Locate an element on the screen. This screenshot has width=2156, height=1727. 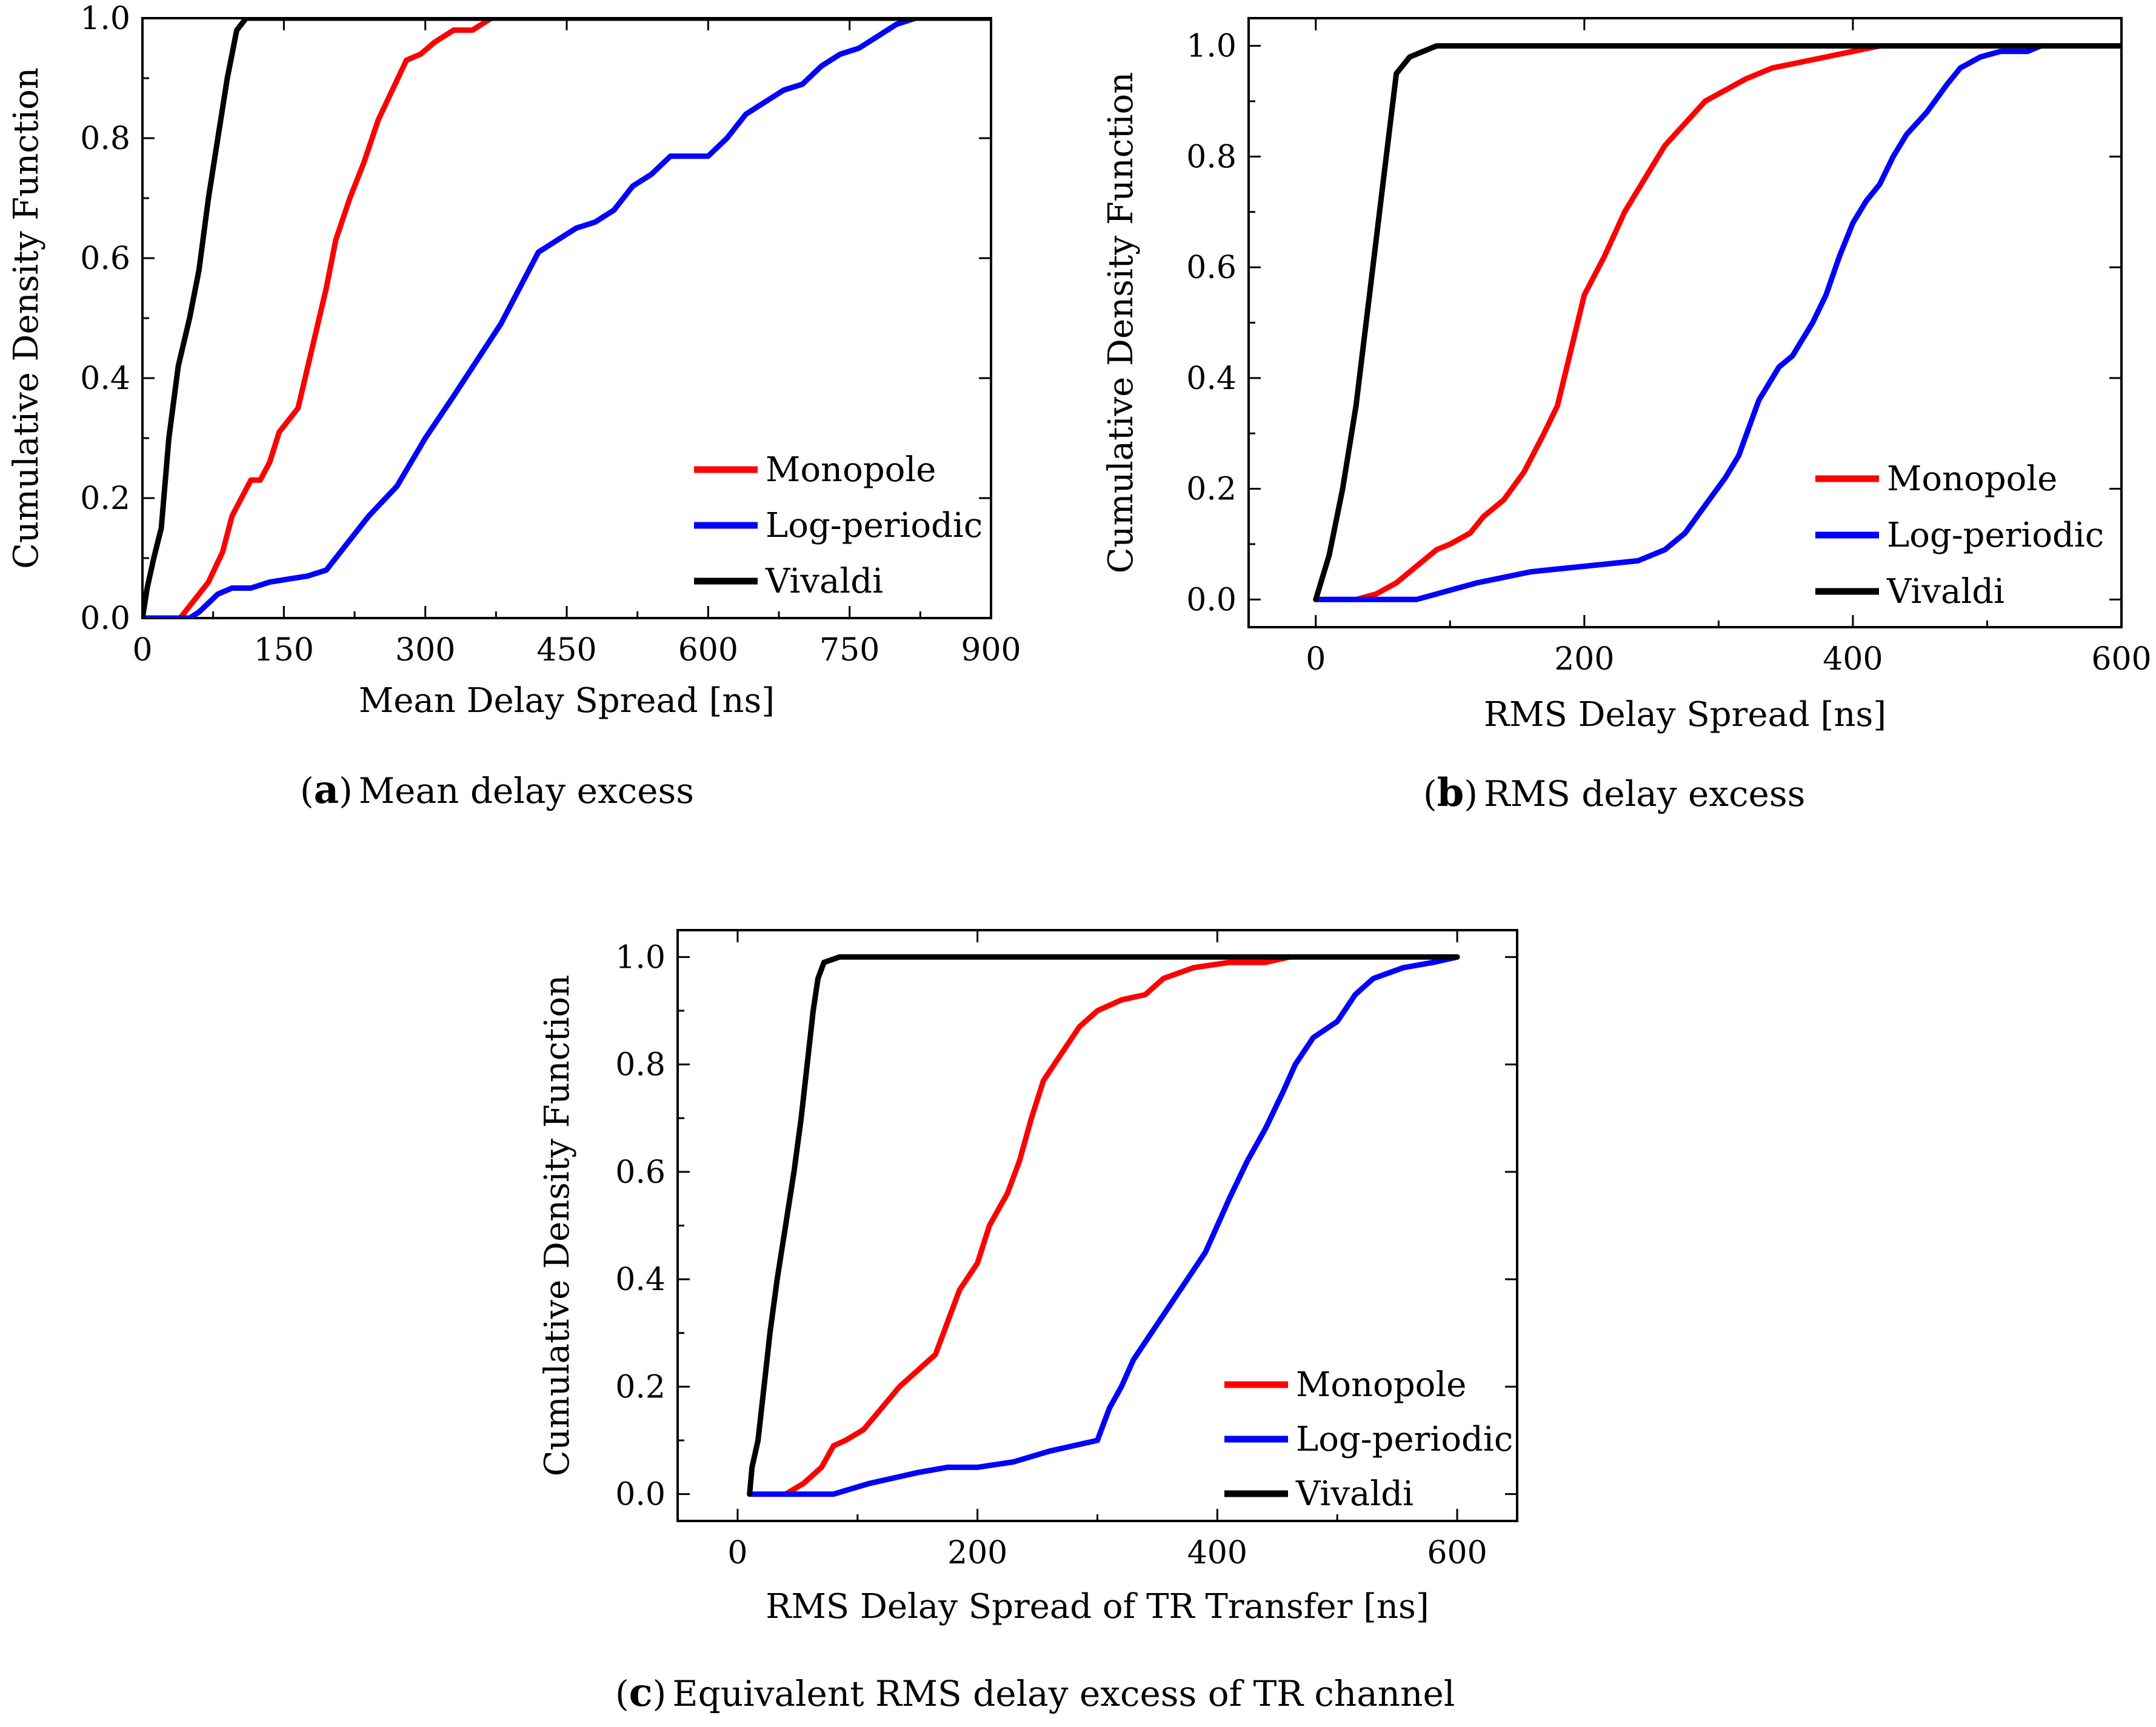
x-axis-title: RMS Delay Spread [ns] is located at coordinates (1685, 714).